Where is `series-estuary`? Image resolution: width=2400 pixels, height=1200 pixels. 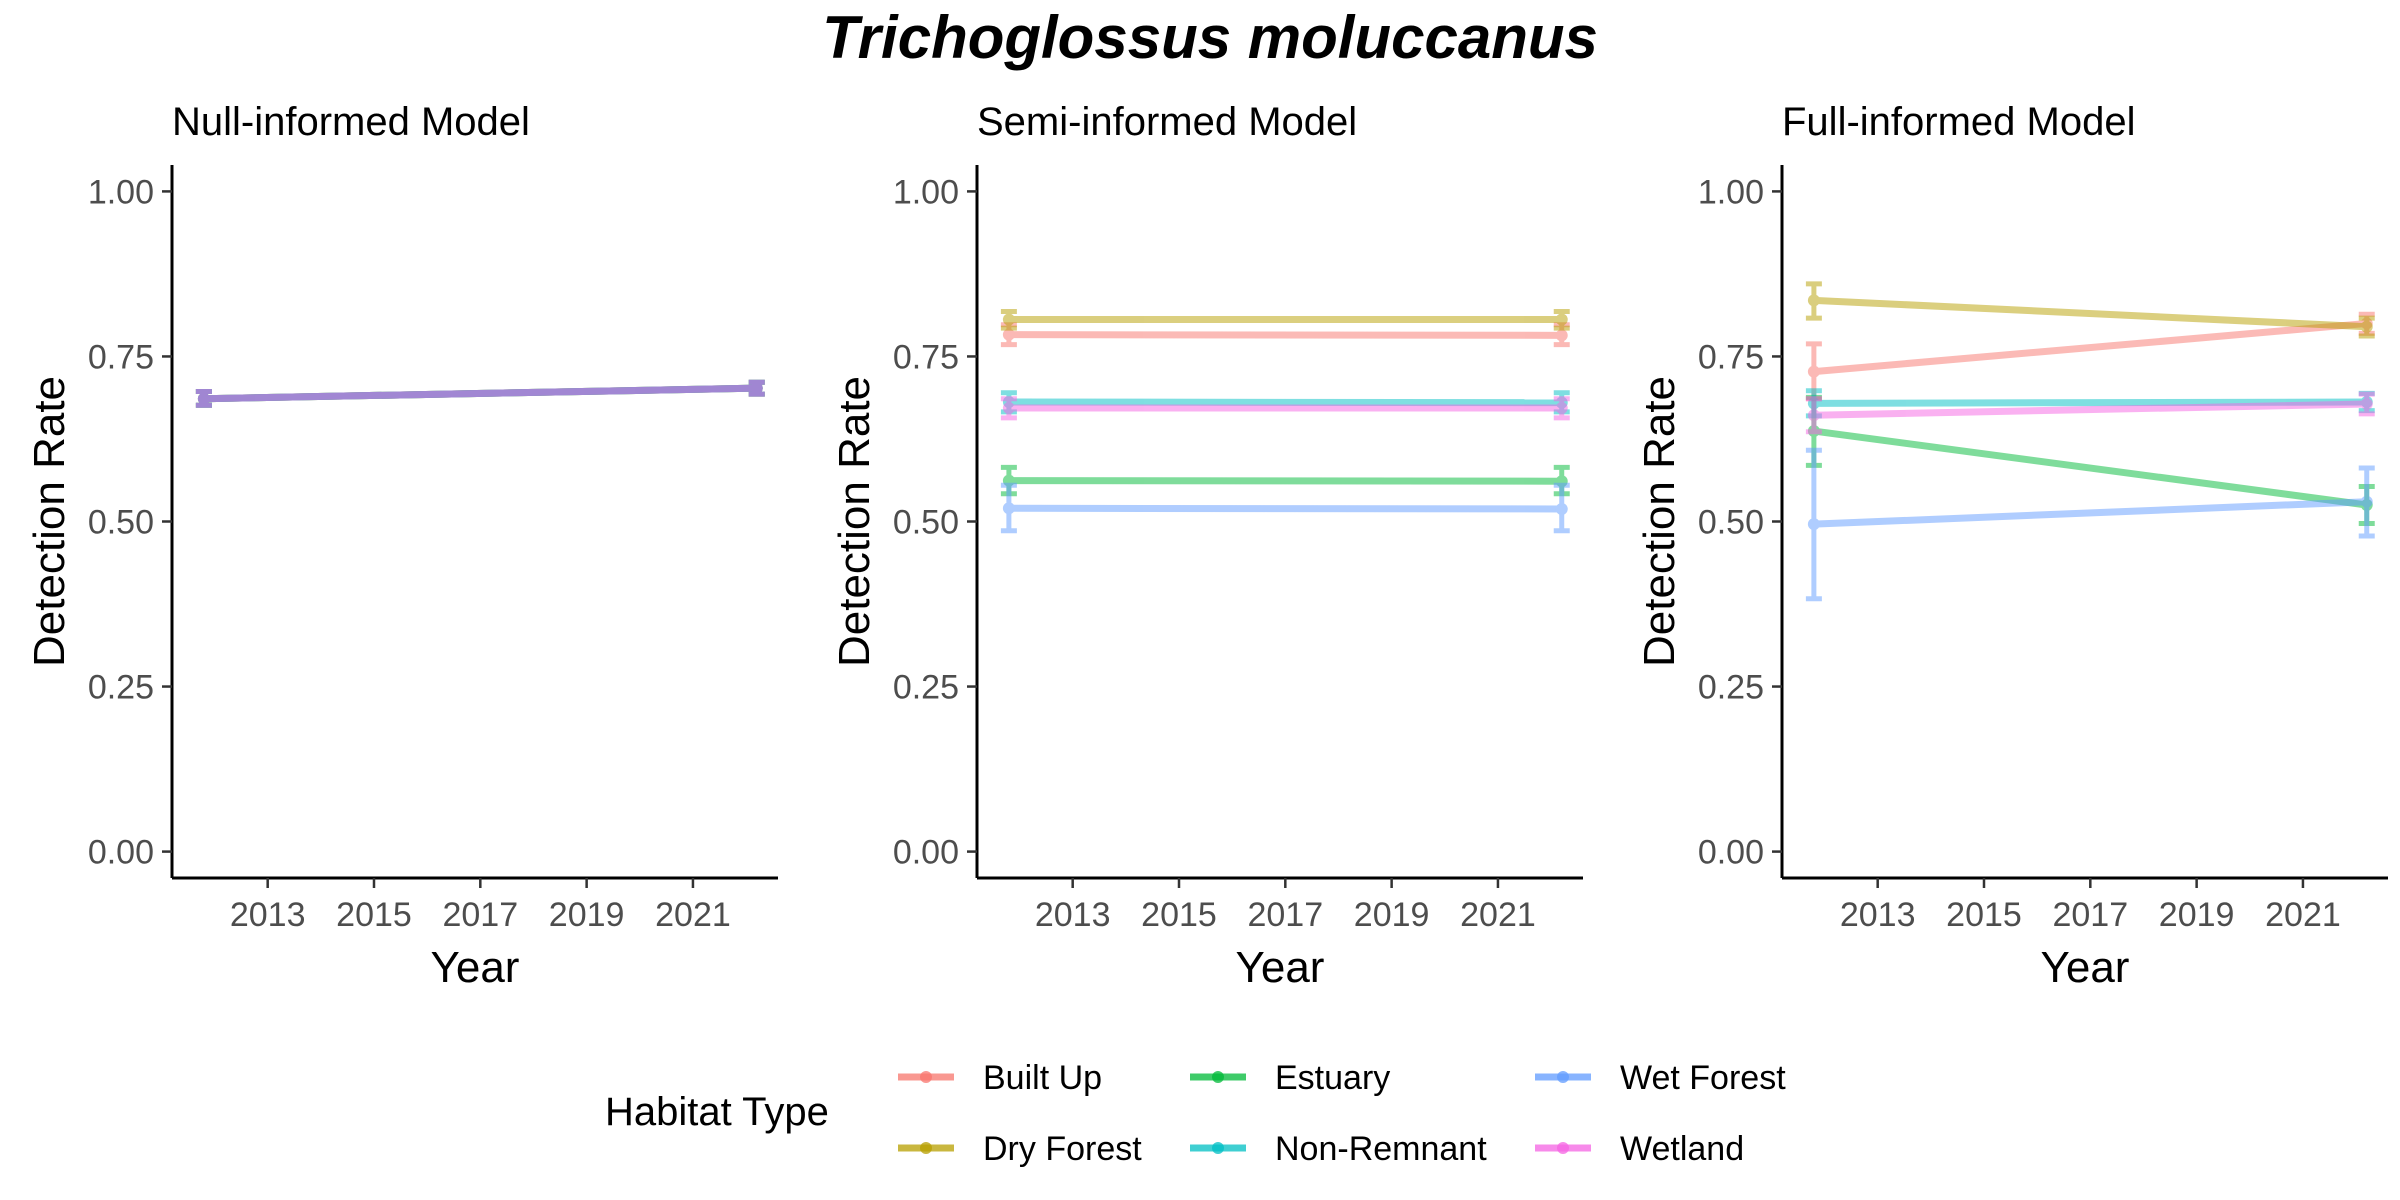 series-estuary is located at coordinates (1285, 480).